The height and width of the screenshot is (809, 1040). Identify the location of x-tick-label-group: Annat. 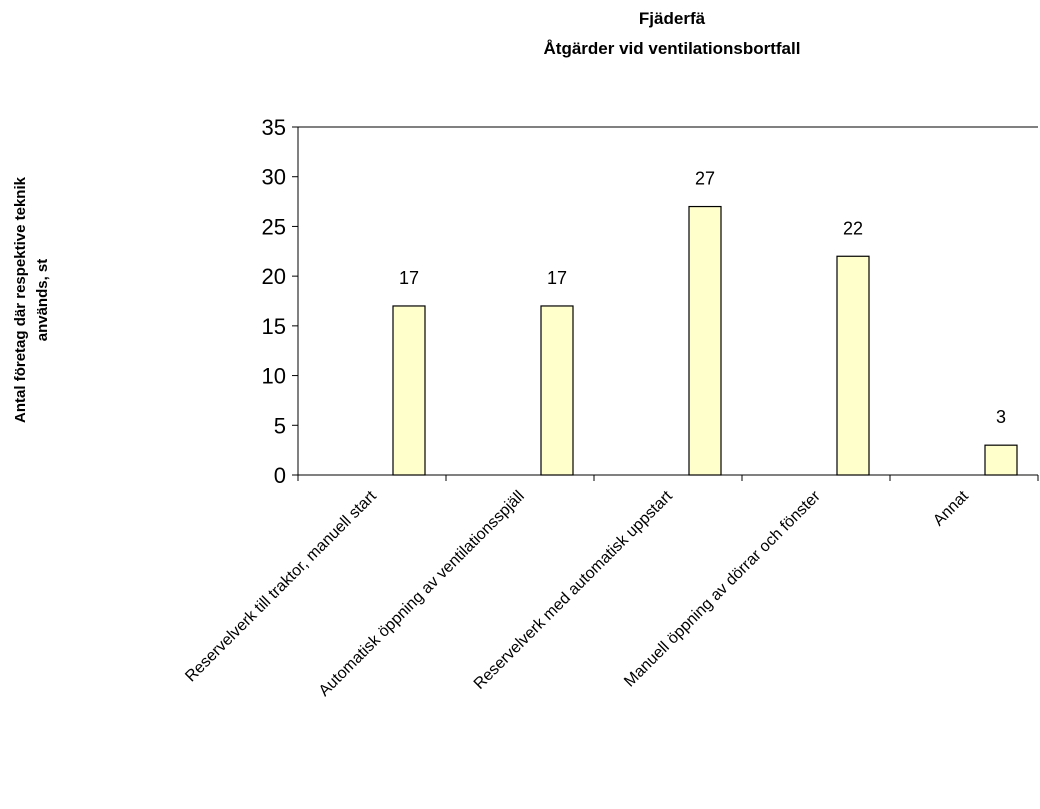
(951, 508).